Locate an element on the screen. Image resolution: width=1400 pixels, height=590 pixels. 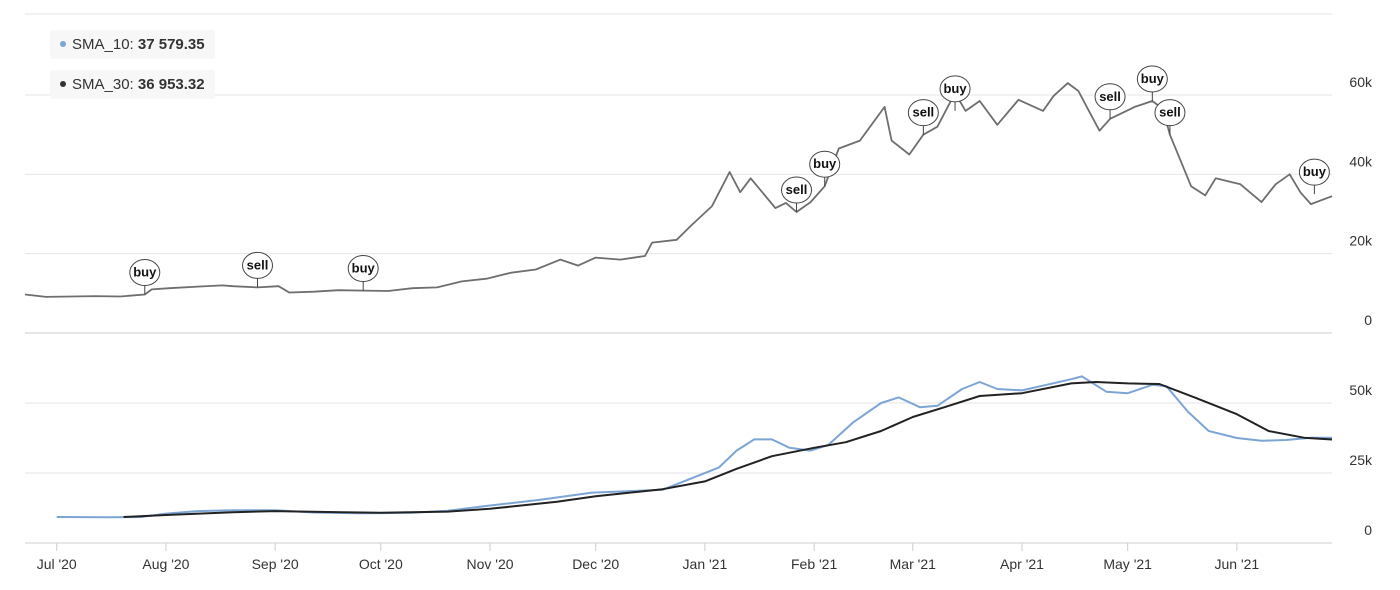
legend-series-value: 36 953.32 is located at coordinates (171, 84).